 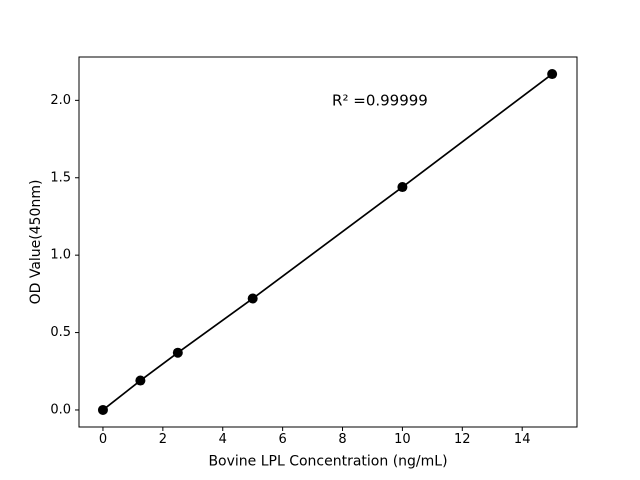 What do you see at coordinates (462, 439) in the screenshot?
I see `x-tick-label: 12` at bounding box center [462, 439].